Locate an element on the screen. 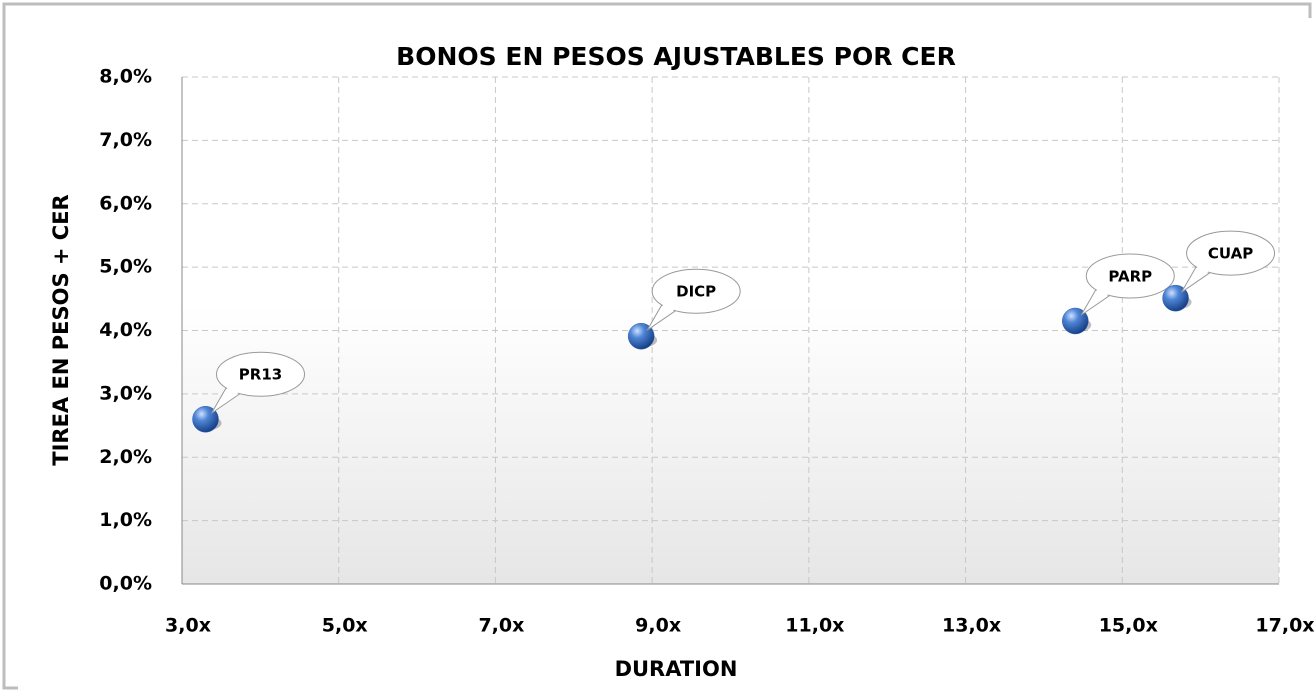  x-tick-label: 7,0x is located at coordinates (501, 626).